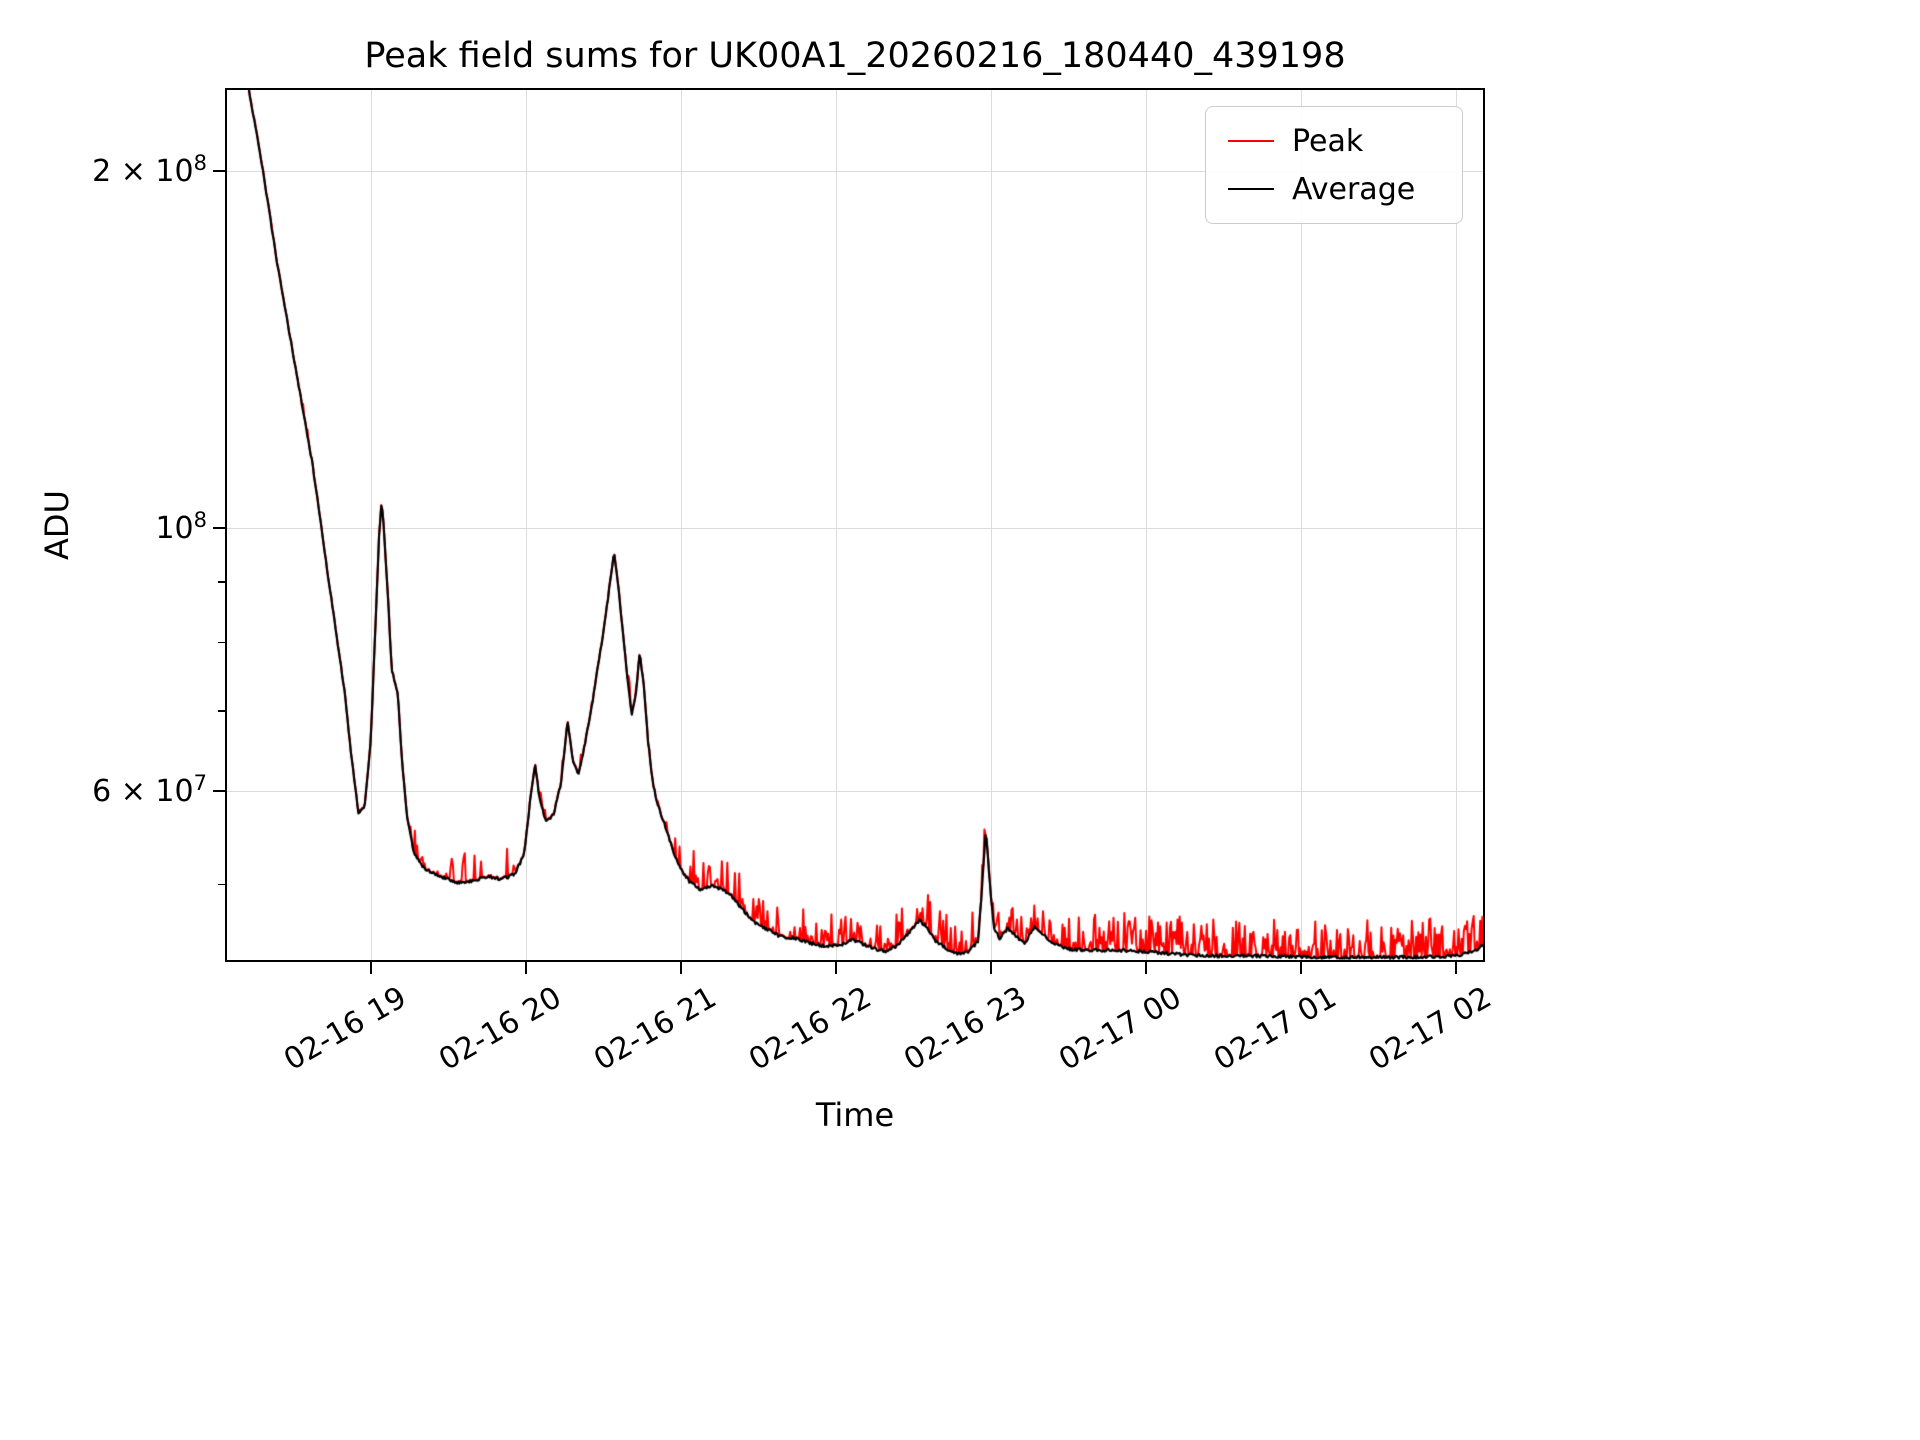 The width and height of the screenshot is (1920, 1440). What do you see at coordinates (965, 1029) in the screenshot?
I see `x-tick-label: 02-16 23` at bounding box center [965, 1029].